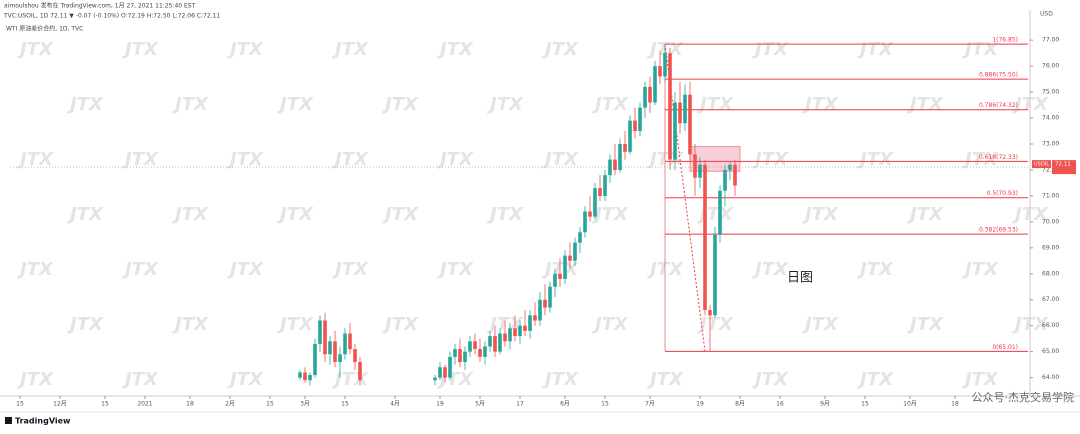  Describe the element at coordinates (144, 404) in the screenshot. I see `x-tick-label: 2021` at that location.